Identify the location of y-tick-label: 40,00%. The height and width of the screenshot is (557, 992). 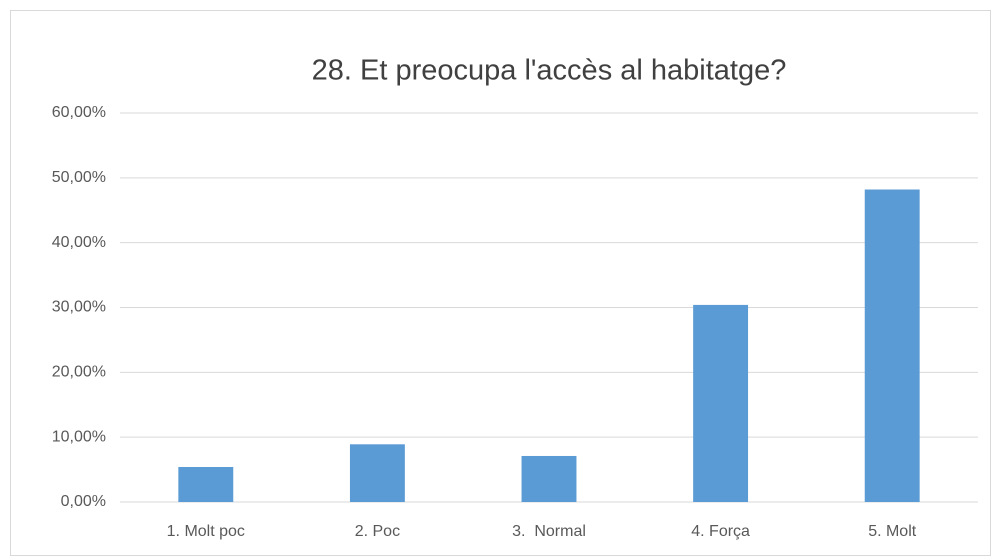
(79, 242).